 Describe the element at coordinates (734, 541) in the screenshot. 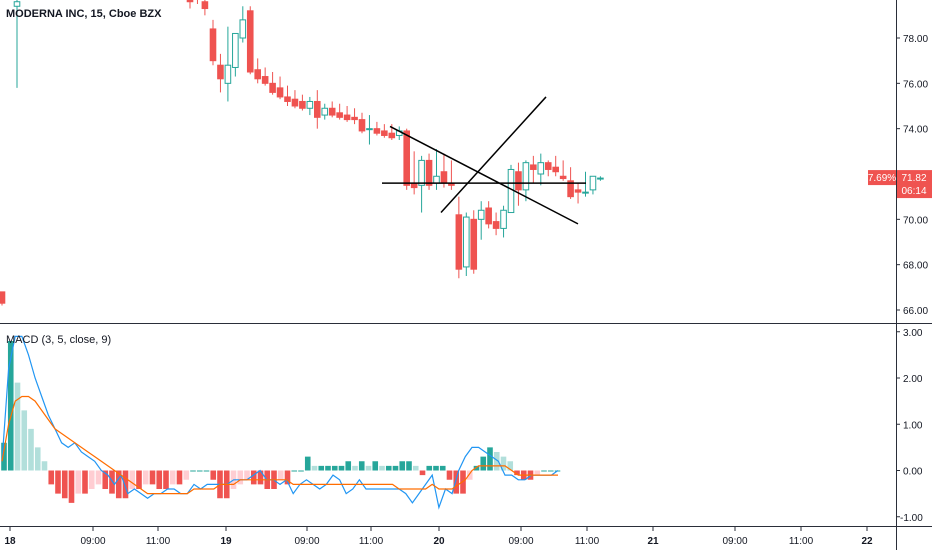

I see `time-tick-label: 09:00` at that location.